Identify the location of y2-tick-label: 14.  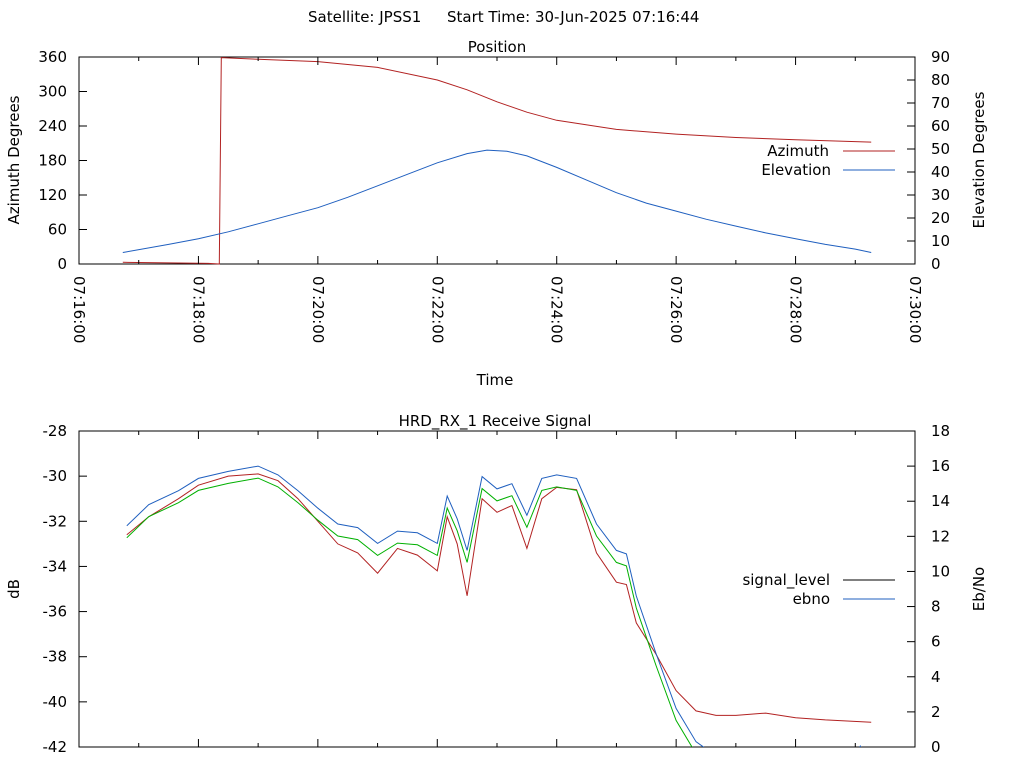
(940, 501).